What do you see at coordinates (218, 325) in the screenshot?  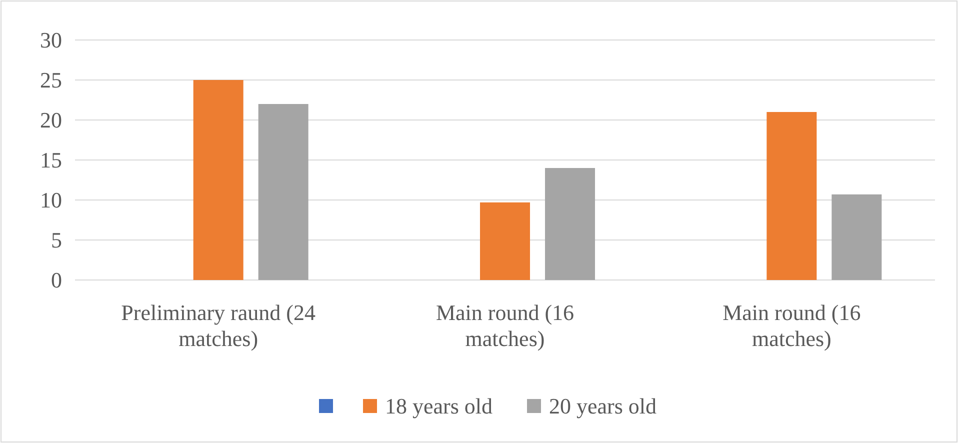 I see `x-tick-label: Preliminary raund (24 matches)` at bounding box center [218, 325].